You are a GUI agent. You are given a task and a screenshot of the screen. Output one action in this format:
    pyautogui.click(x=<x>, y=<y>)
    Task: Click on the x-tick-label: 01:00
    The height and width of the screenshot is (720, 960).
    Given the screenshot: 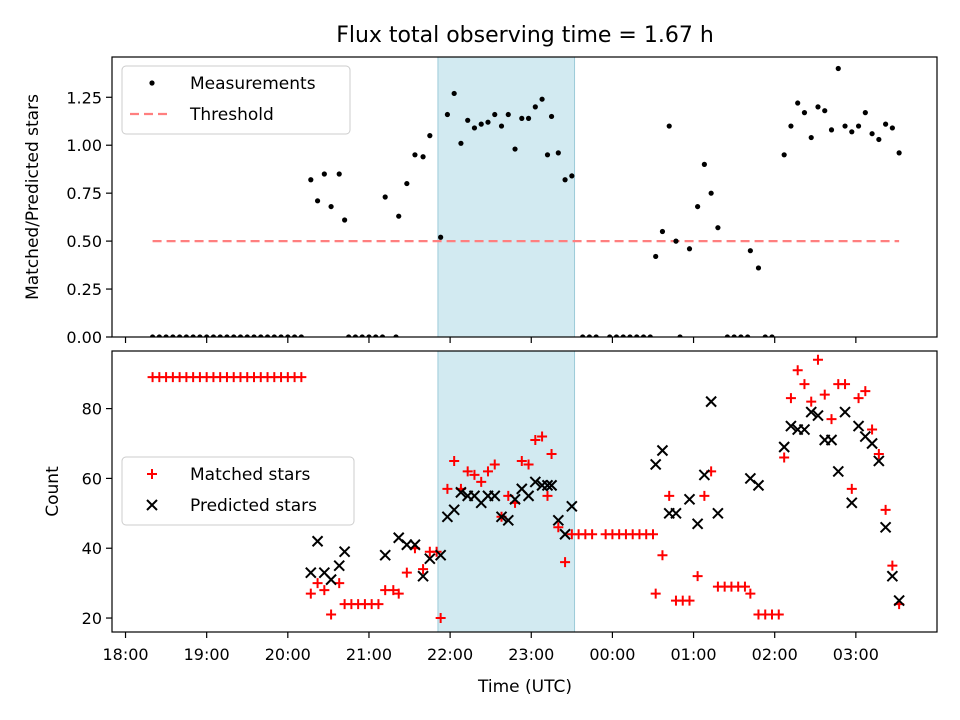 What is the action you would take?
    pyautogui.click(x=694, y=654)
    